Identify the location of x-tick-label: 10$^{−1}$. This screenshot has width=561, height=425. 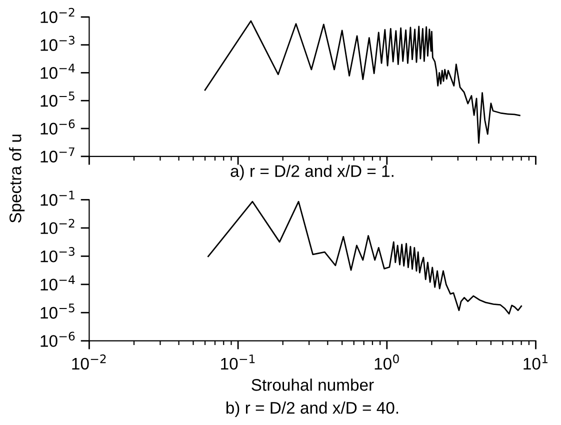
(238, 362).